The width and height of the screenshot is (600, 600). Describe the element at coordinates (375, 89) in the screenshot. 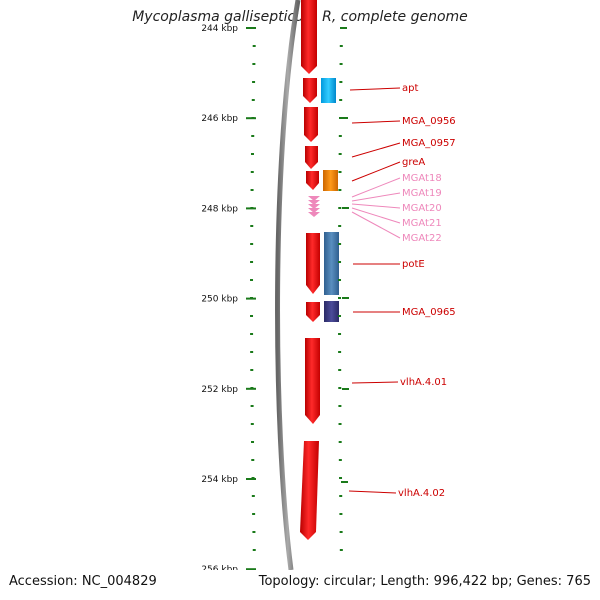

I see `leader-apt` at that location.